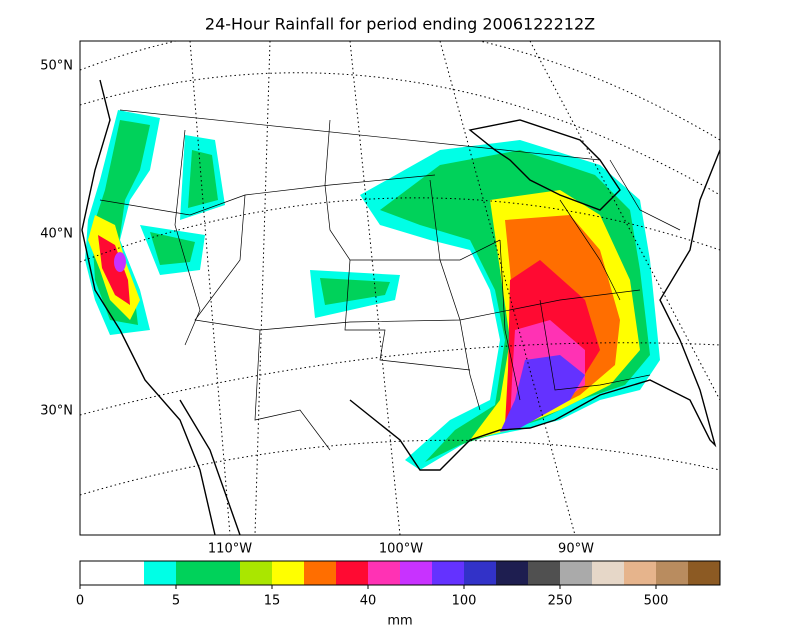 The width and height of the screenshot is (801, 632). Describe the element at coordinates (368, 601) in the screenshot. I see `colorbar-tick-label: 40` at that location.